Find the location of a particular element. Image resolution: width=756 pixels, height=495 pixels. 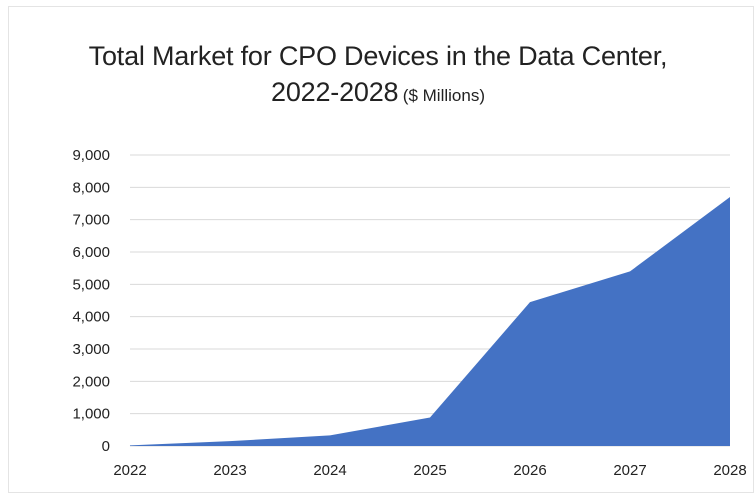

y-tick-label: 8,000 is located at coordinates (91, 187).